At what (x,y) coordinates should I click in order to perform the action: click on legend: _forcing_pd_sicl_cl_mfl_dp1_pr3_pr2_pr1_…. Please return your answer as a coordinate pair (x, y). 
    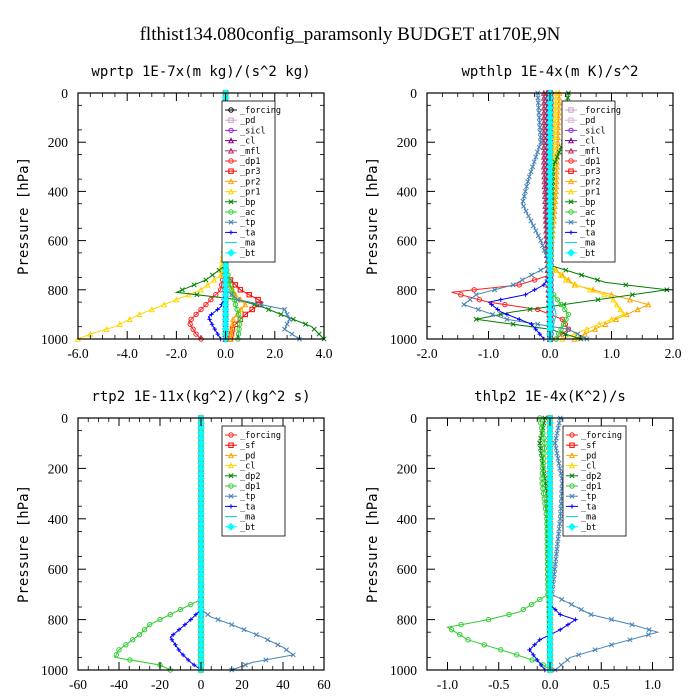
    Looking at the image, I should click on (251, 181).